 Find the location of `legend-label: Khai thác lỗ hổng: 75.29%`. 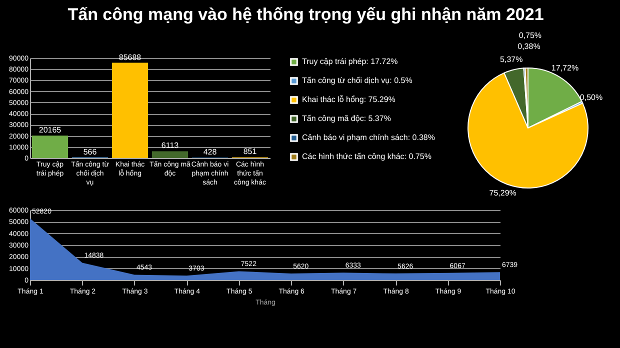

legend-label: Khai thác lỗ hổng: 75.29% is located at coordinates (349, 99).